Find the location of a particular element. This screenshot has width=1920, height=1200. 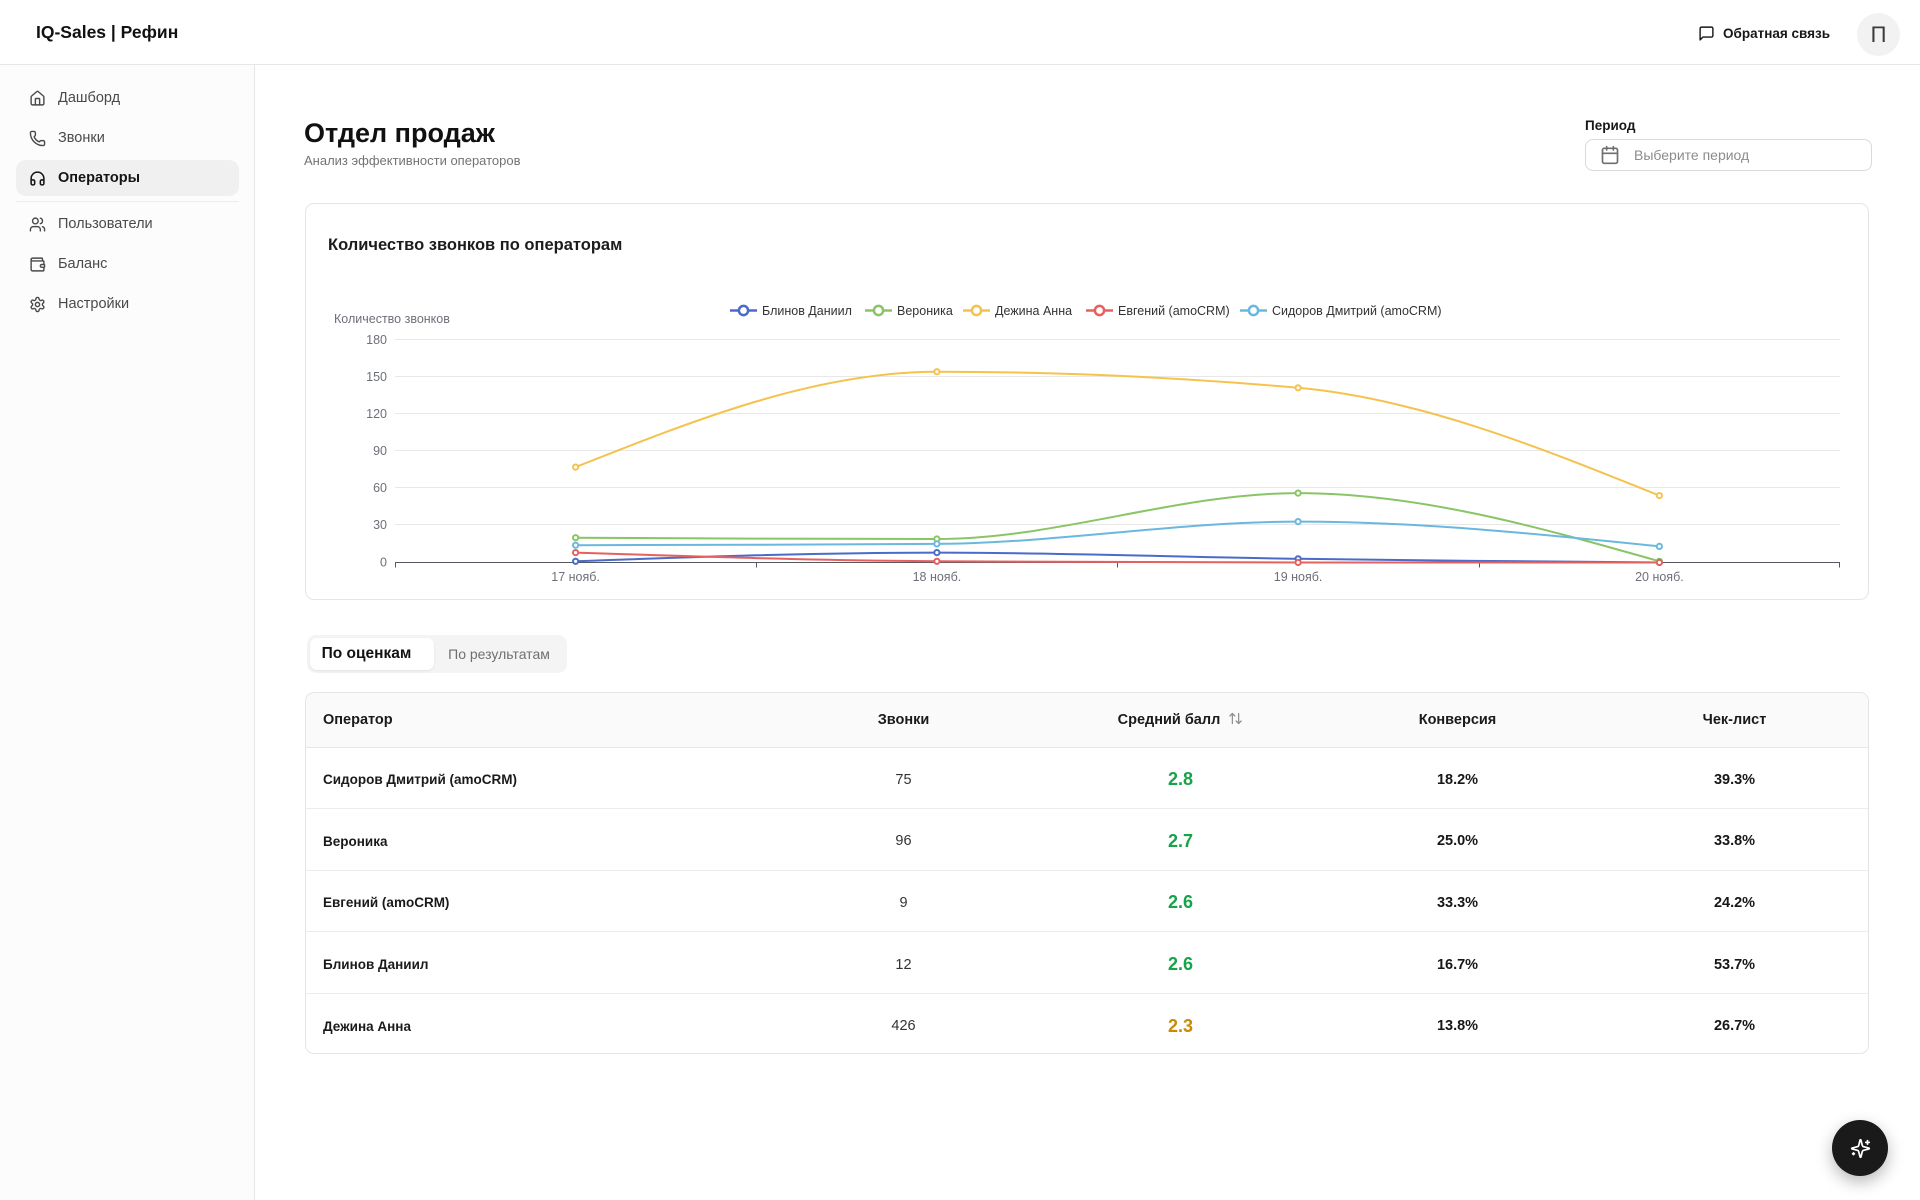

svg-text: 30 is located at coordinates (380, 525).